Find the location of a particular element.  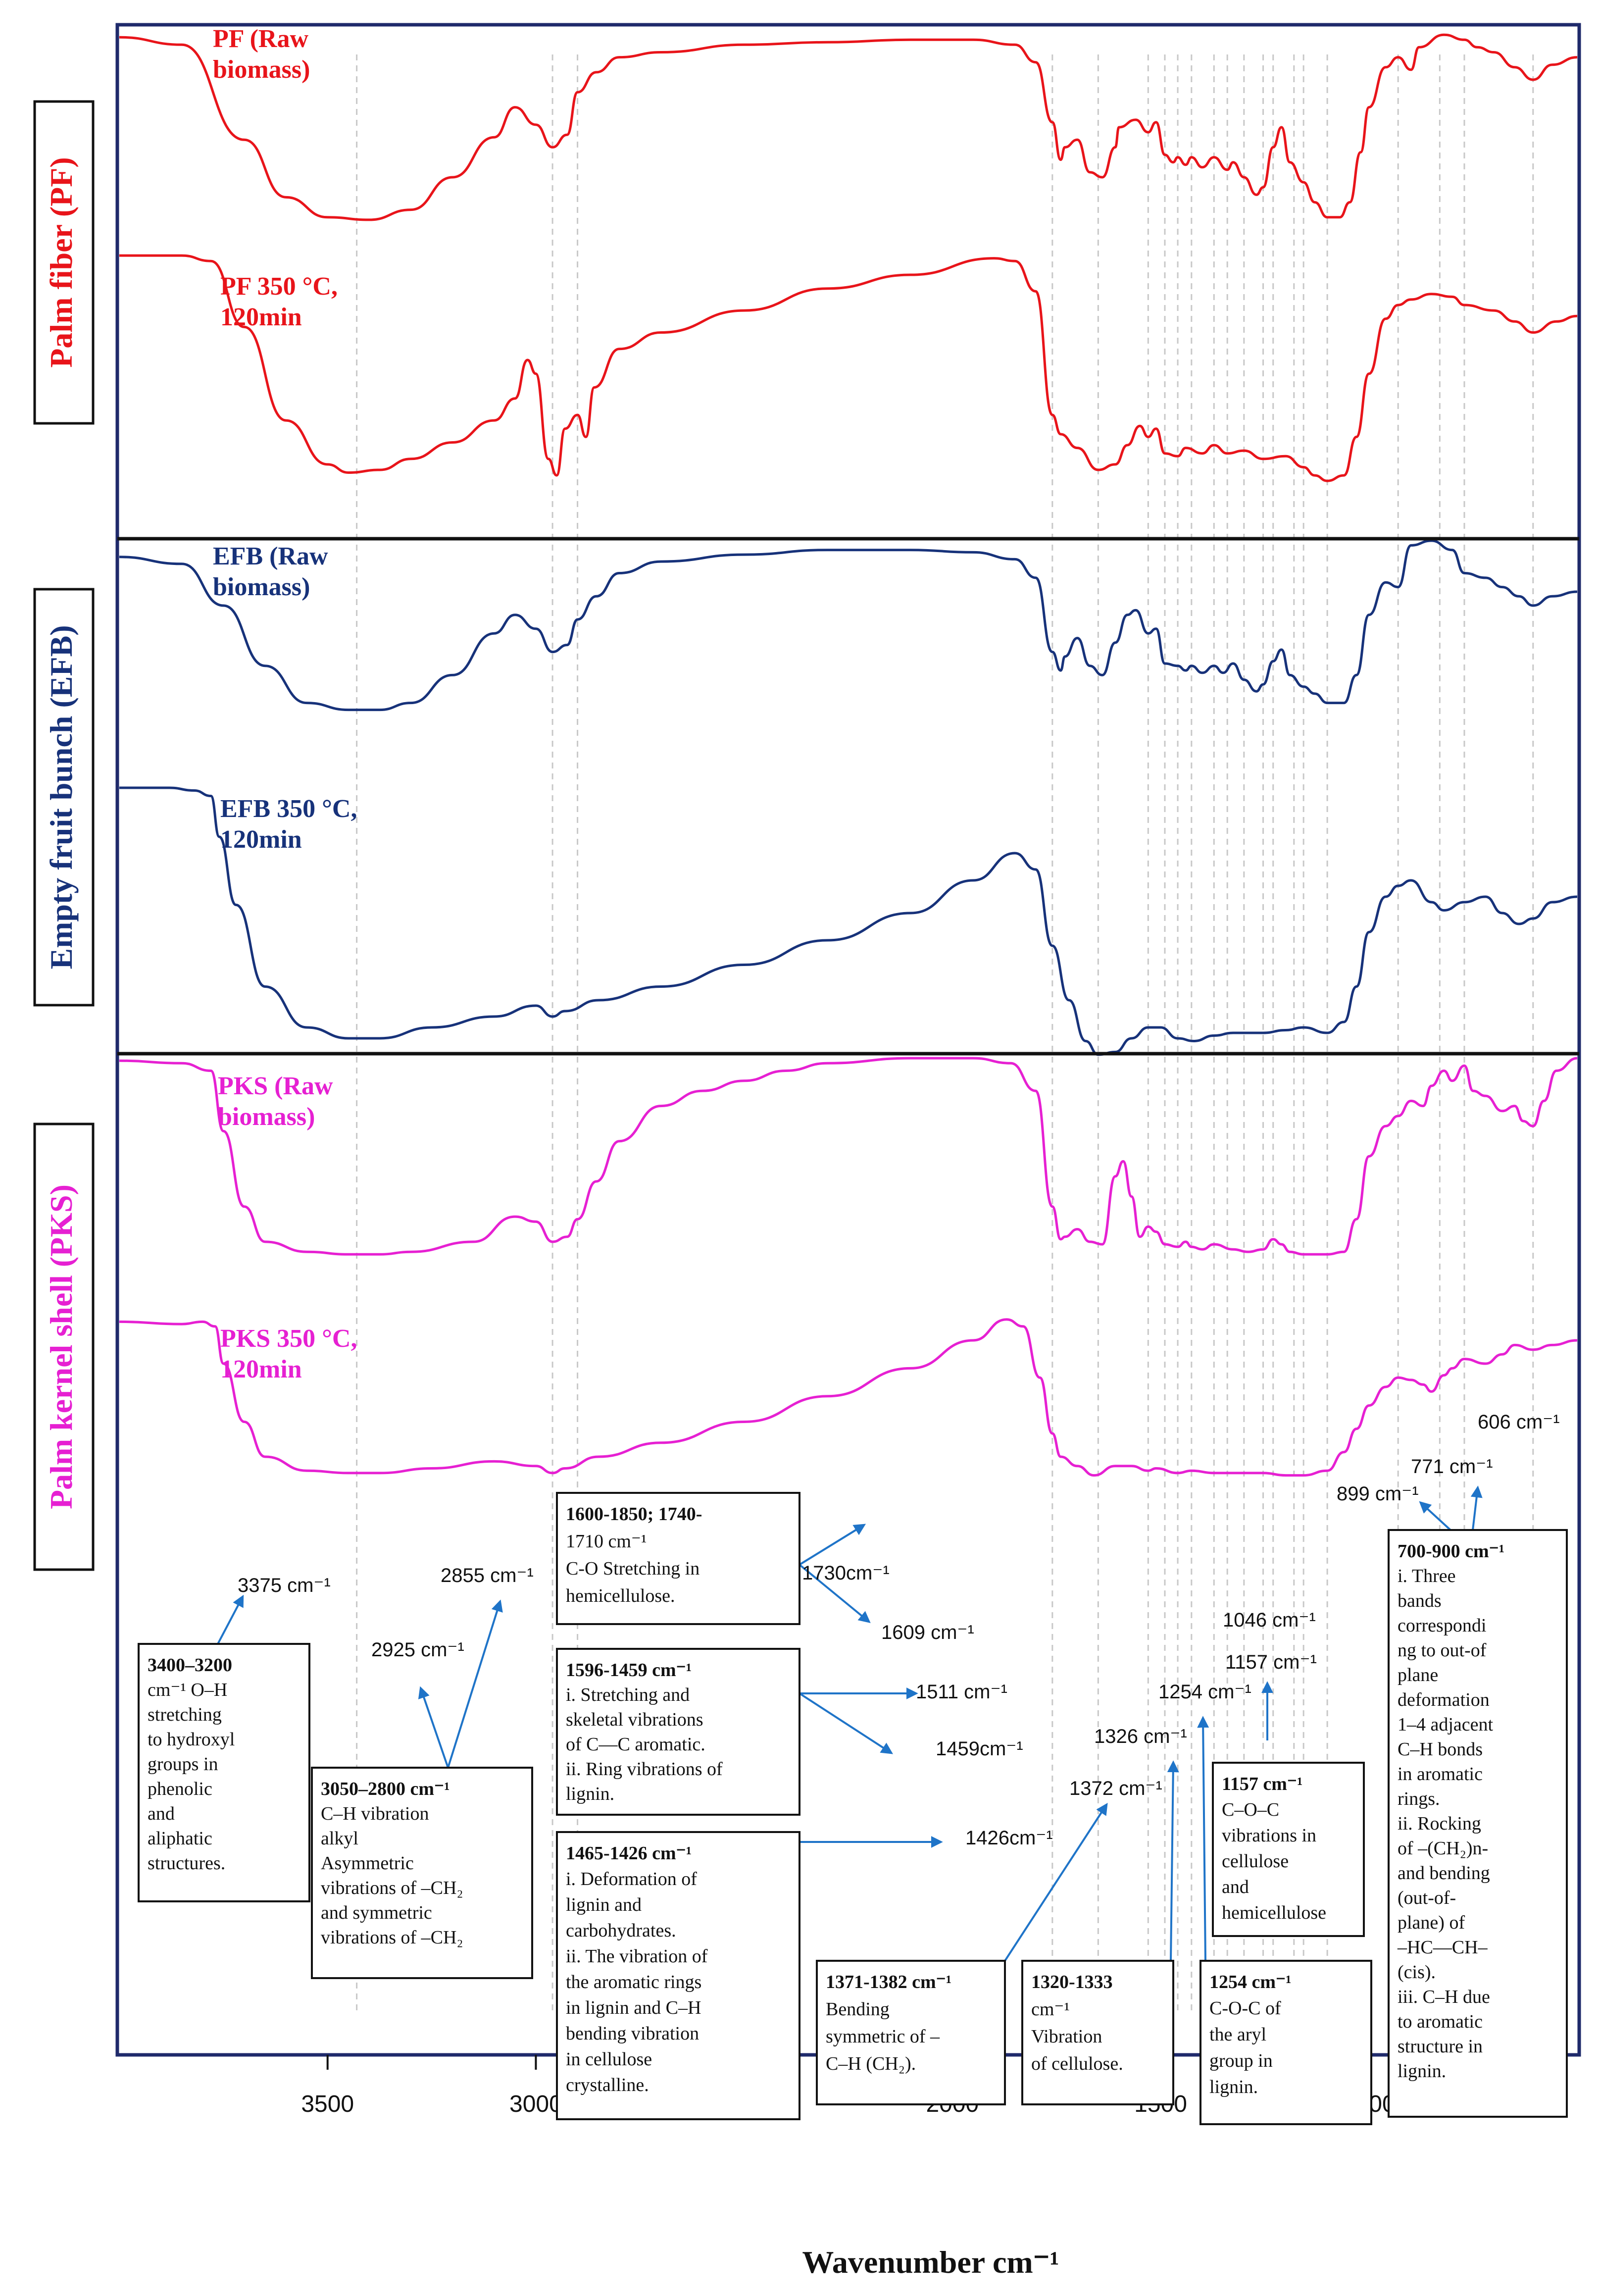

annotation-cell: 1320-1333 cm⁻¹ Vibration of cellulose. is located at coordinates (1098, 2032).